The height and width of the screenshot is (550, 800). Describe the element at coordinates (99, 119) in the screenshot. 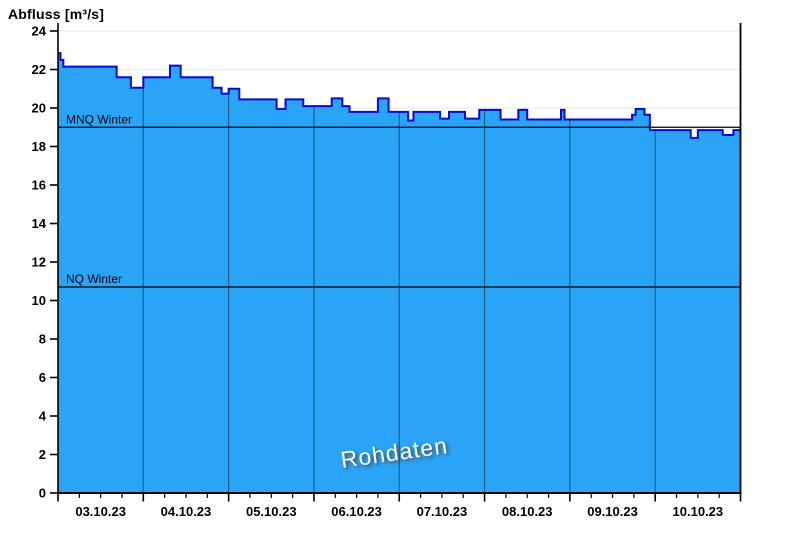

I see `reference-label-0: MNQ Winter` at that location.